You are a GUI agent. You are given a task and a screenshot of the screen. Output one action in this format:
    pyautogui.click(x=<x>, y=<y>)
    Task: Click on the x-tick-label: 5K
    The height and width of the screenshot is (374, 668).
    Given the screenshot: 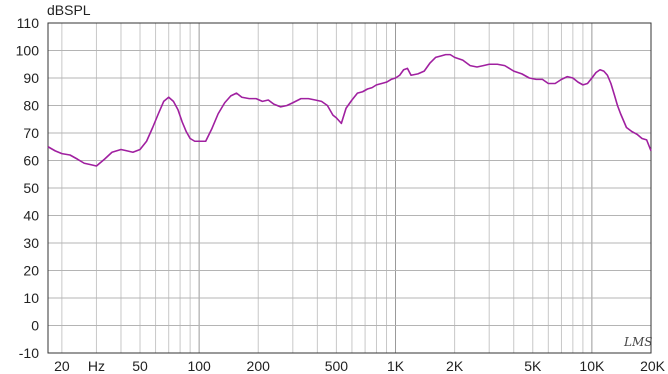 What is the action you would take?
    pyautogui.click(x=533, y=366)
    